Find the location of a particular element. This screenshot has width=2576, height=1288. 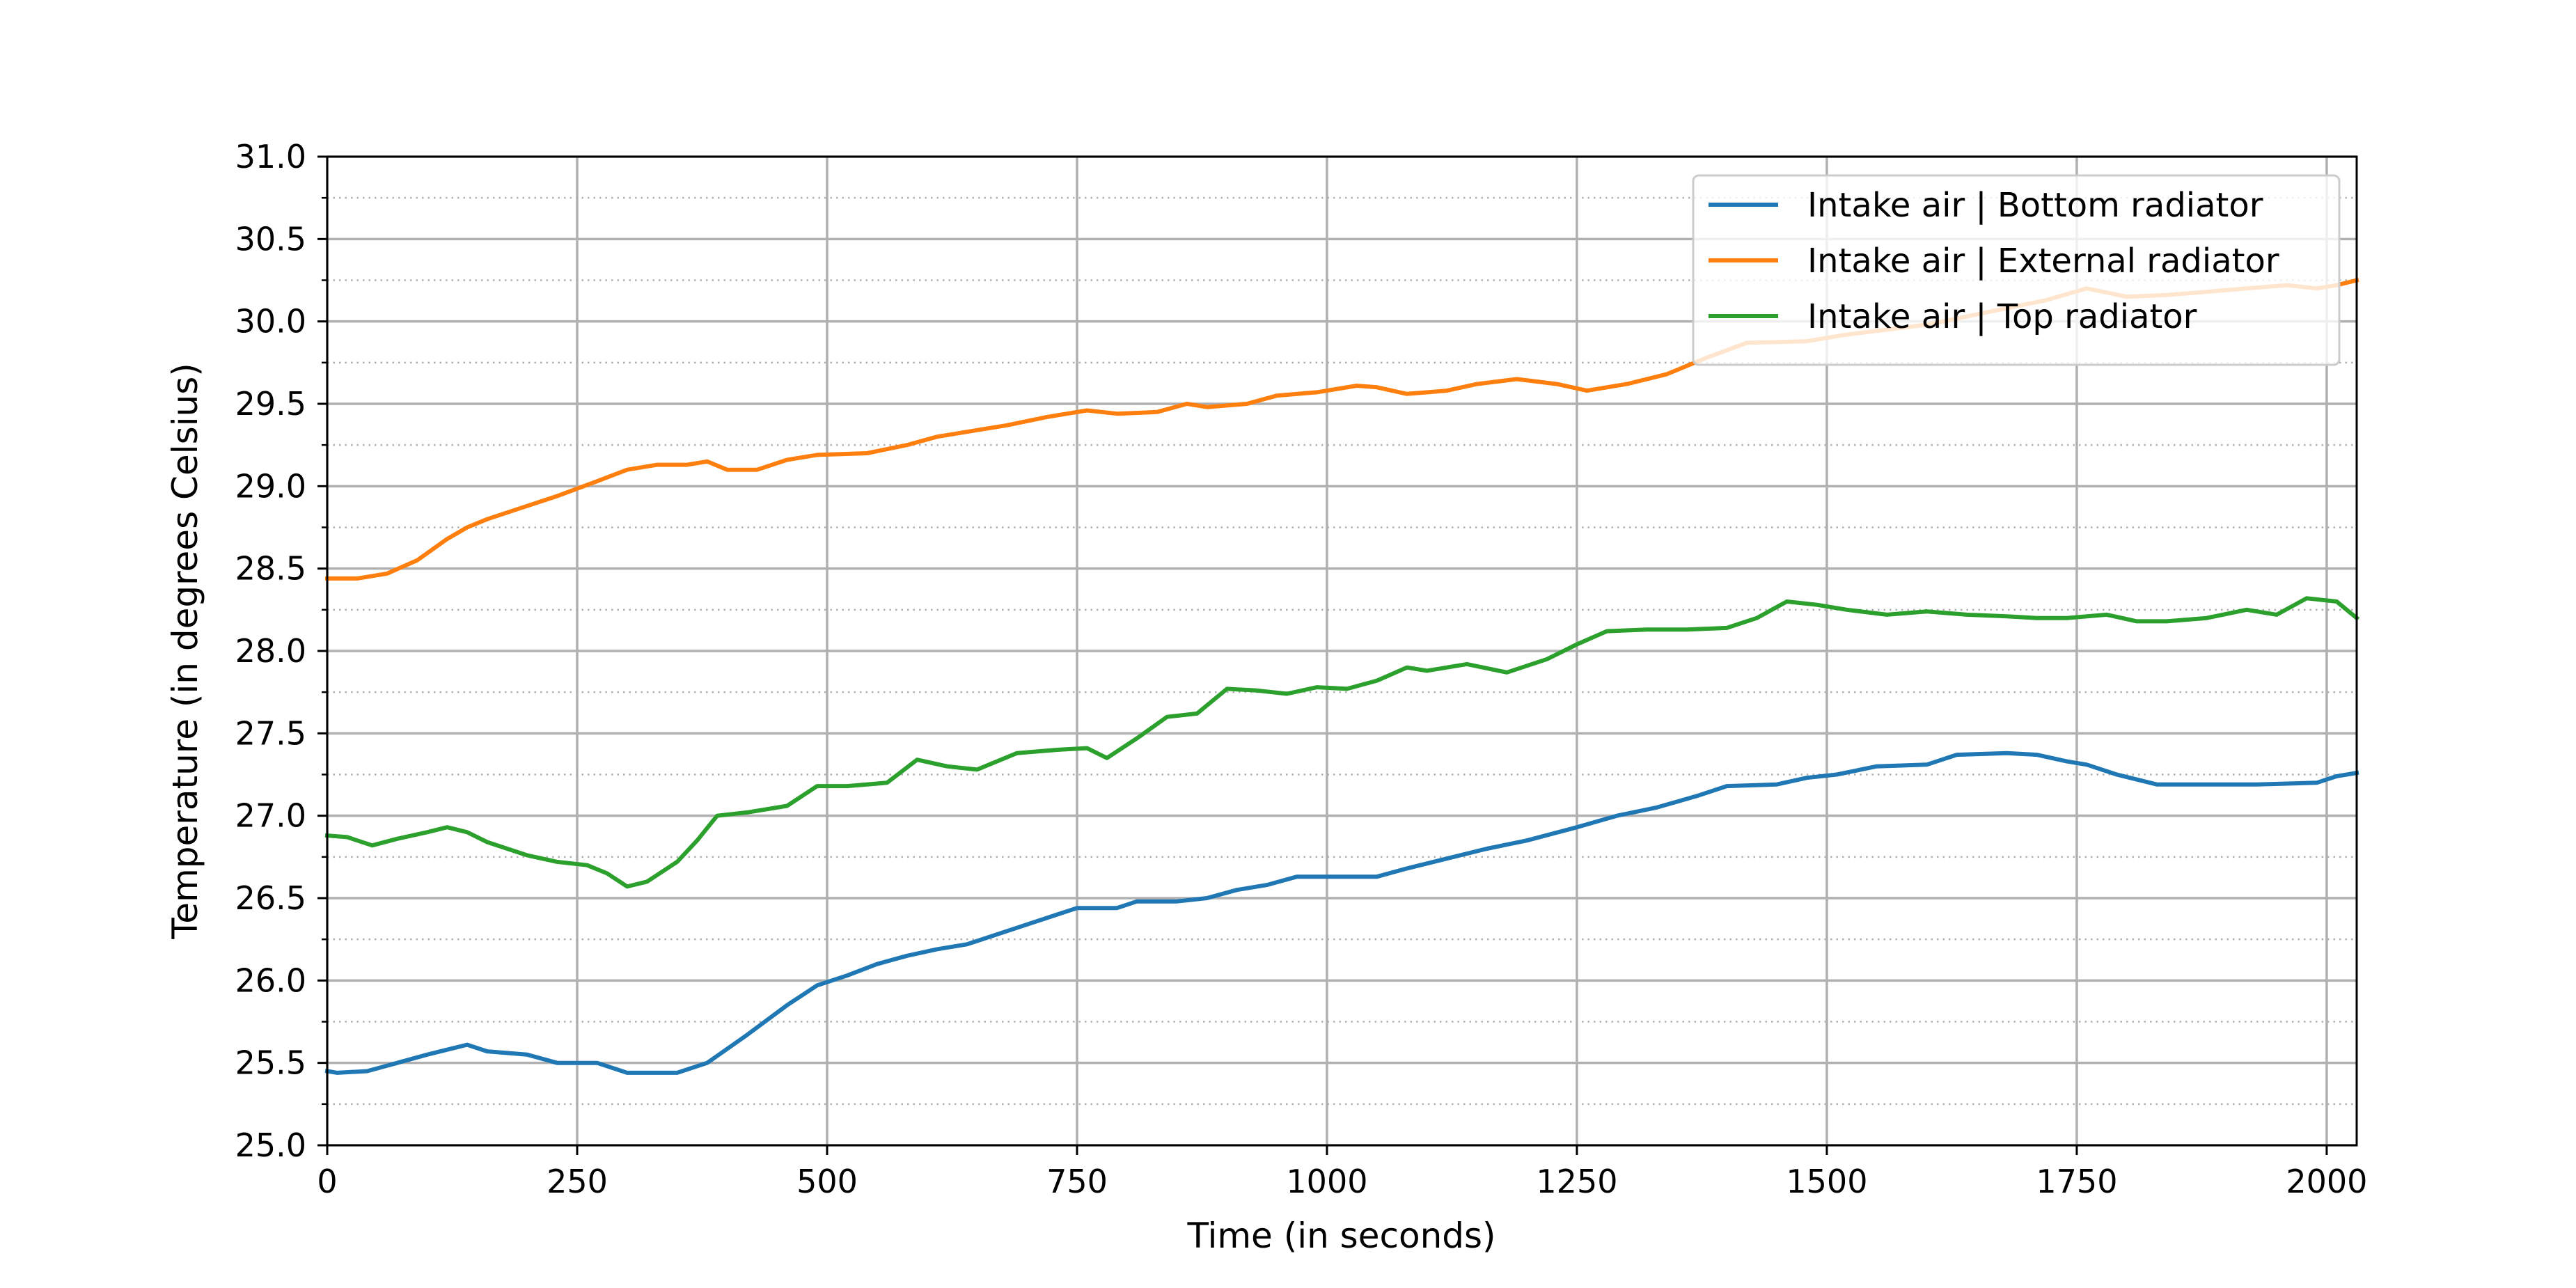

y-tick-label: 25.5 is located at coordinates (270, 1063).